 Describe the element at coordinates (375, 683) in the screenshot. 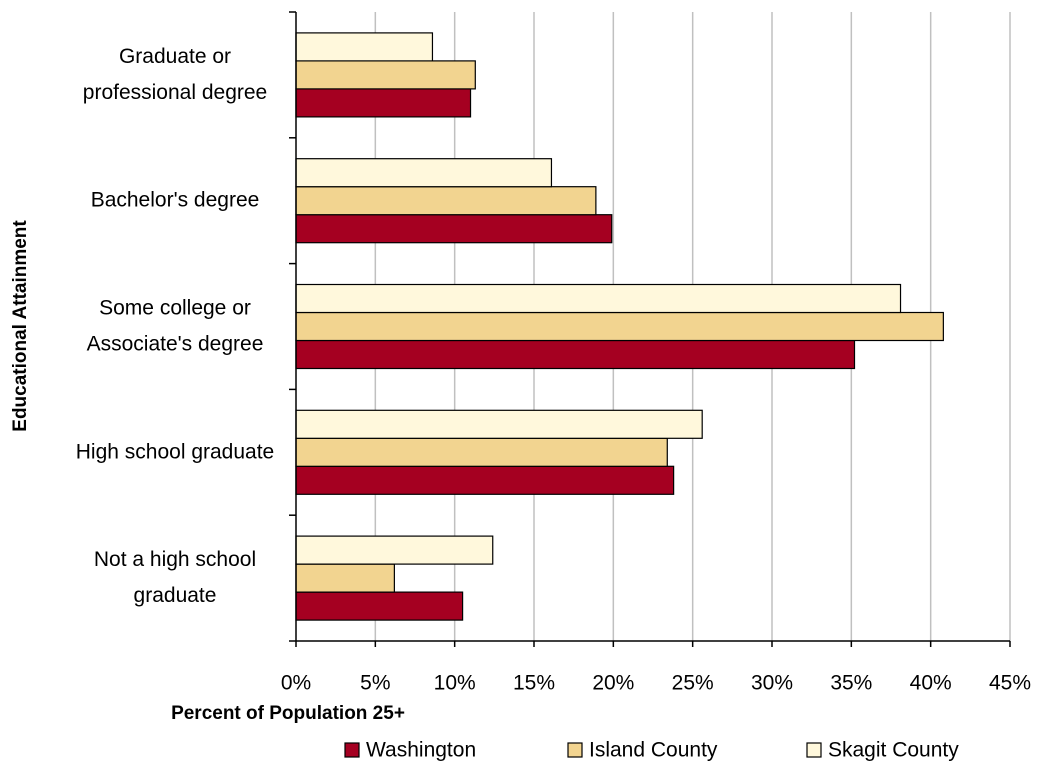

I see `x-tick-label: 5%` at that location.